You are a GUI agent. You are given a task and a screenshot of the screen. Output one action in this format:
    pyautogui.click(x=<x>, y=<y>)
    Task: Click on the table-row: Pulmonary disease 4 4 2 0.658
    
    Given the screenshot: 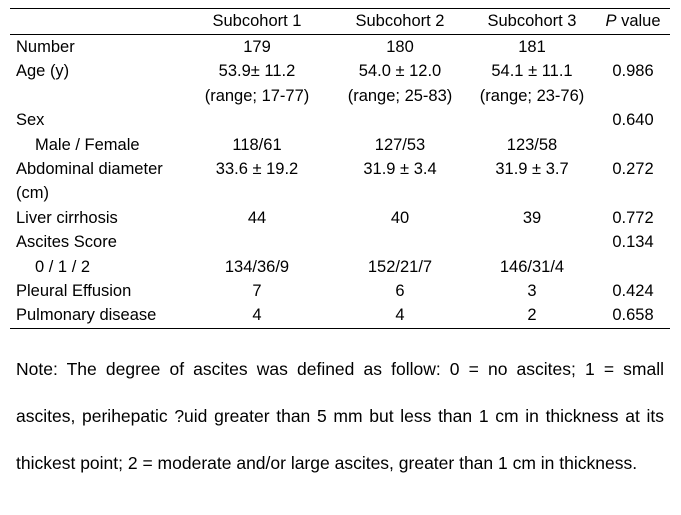 What is the action you would take?
    pyautogui.click(x=340, y=316)
    